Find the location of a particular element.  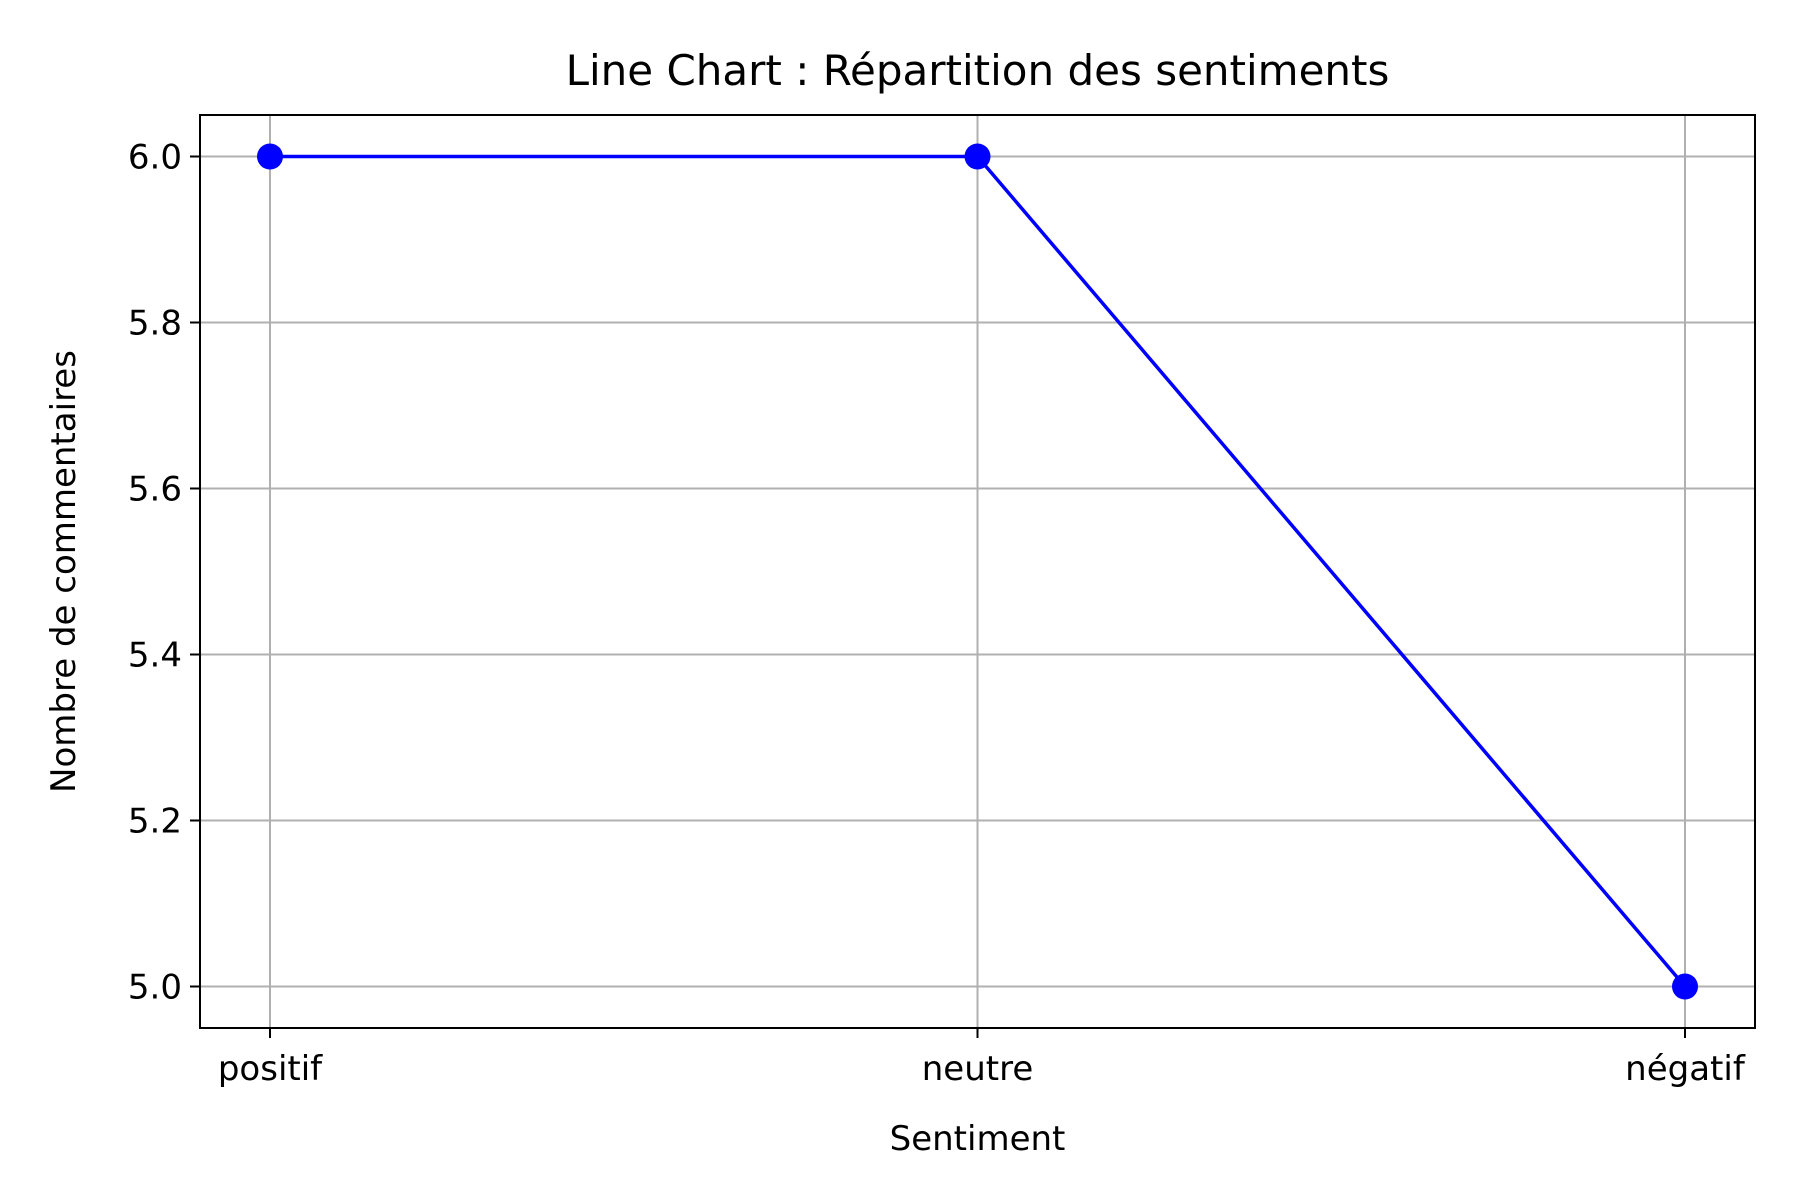

y-axis-label: Nombre de commentaires is located at coordinates (64, 571).